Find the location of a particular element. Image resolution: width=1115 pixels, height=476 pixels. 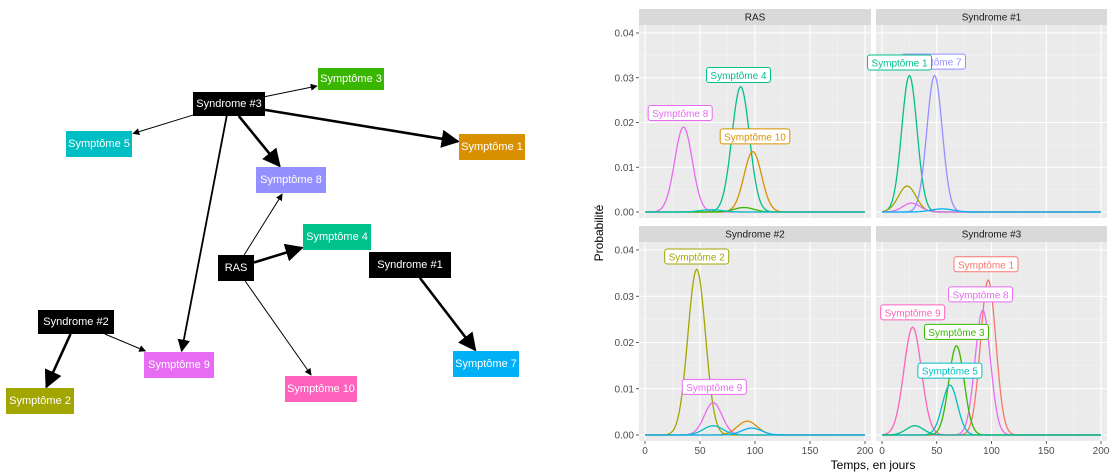

panel-title: RAS is located at coordinates (755, 18).